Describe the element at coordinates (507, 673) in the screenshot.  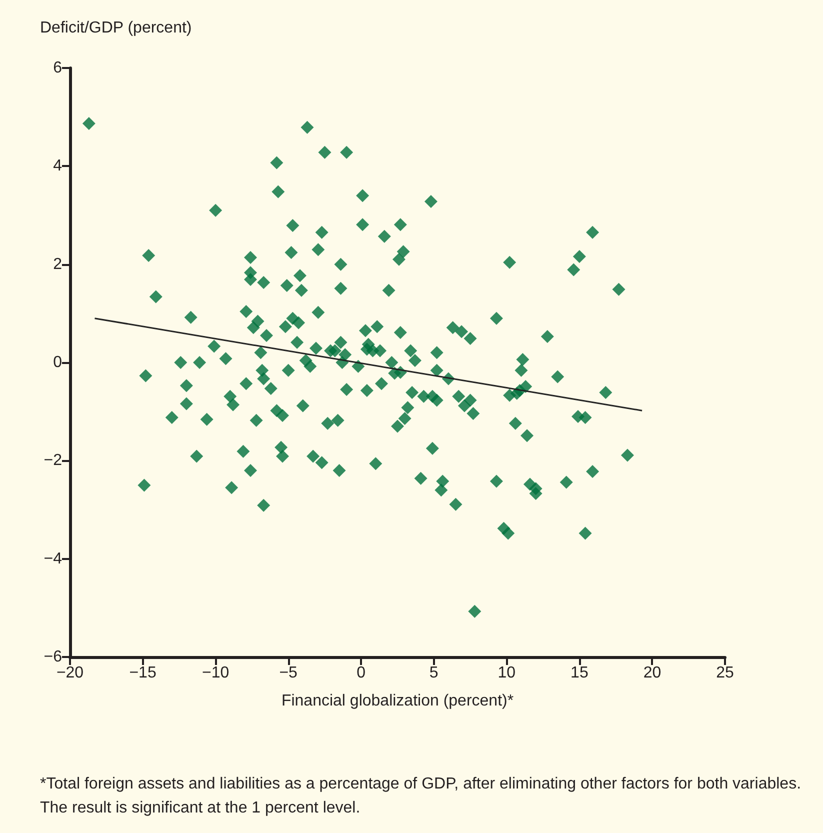
I see `x-tick-label: 10` at that location.